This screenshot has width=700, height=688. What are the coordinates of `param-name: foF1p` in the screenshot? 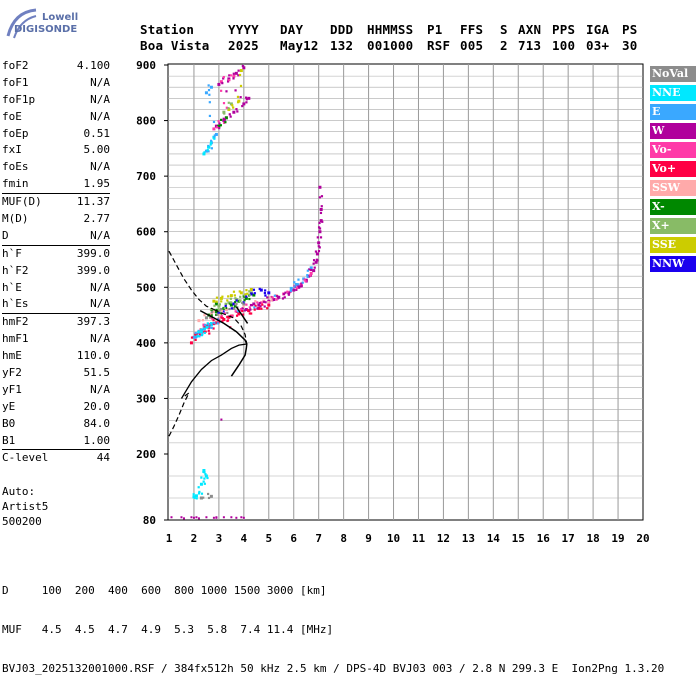 It's located at (19, 99).